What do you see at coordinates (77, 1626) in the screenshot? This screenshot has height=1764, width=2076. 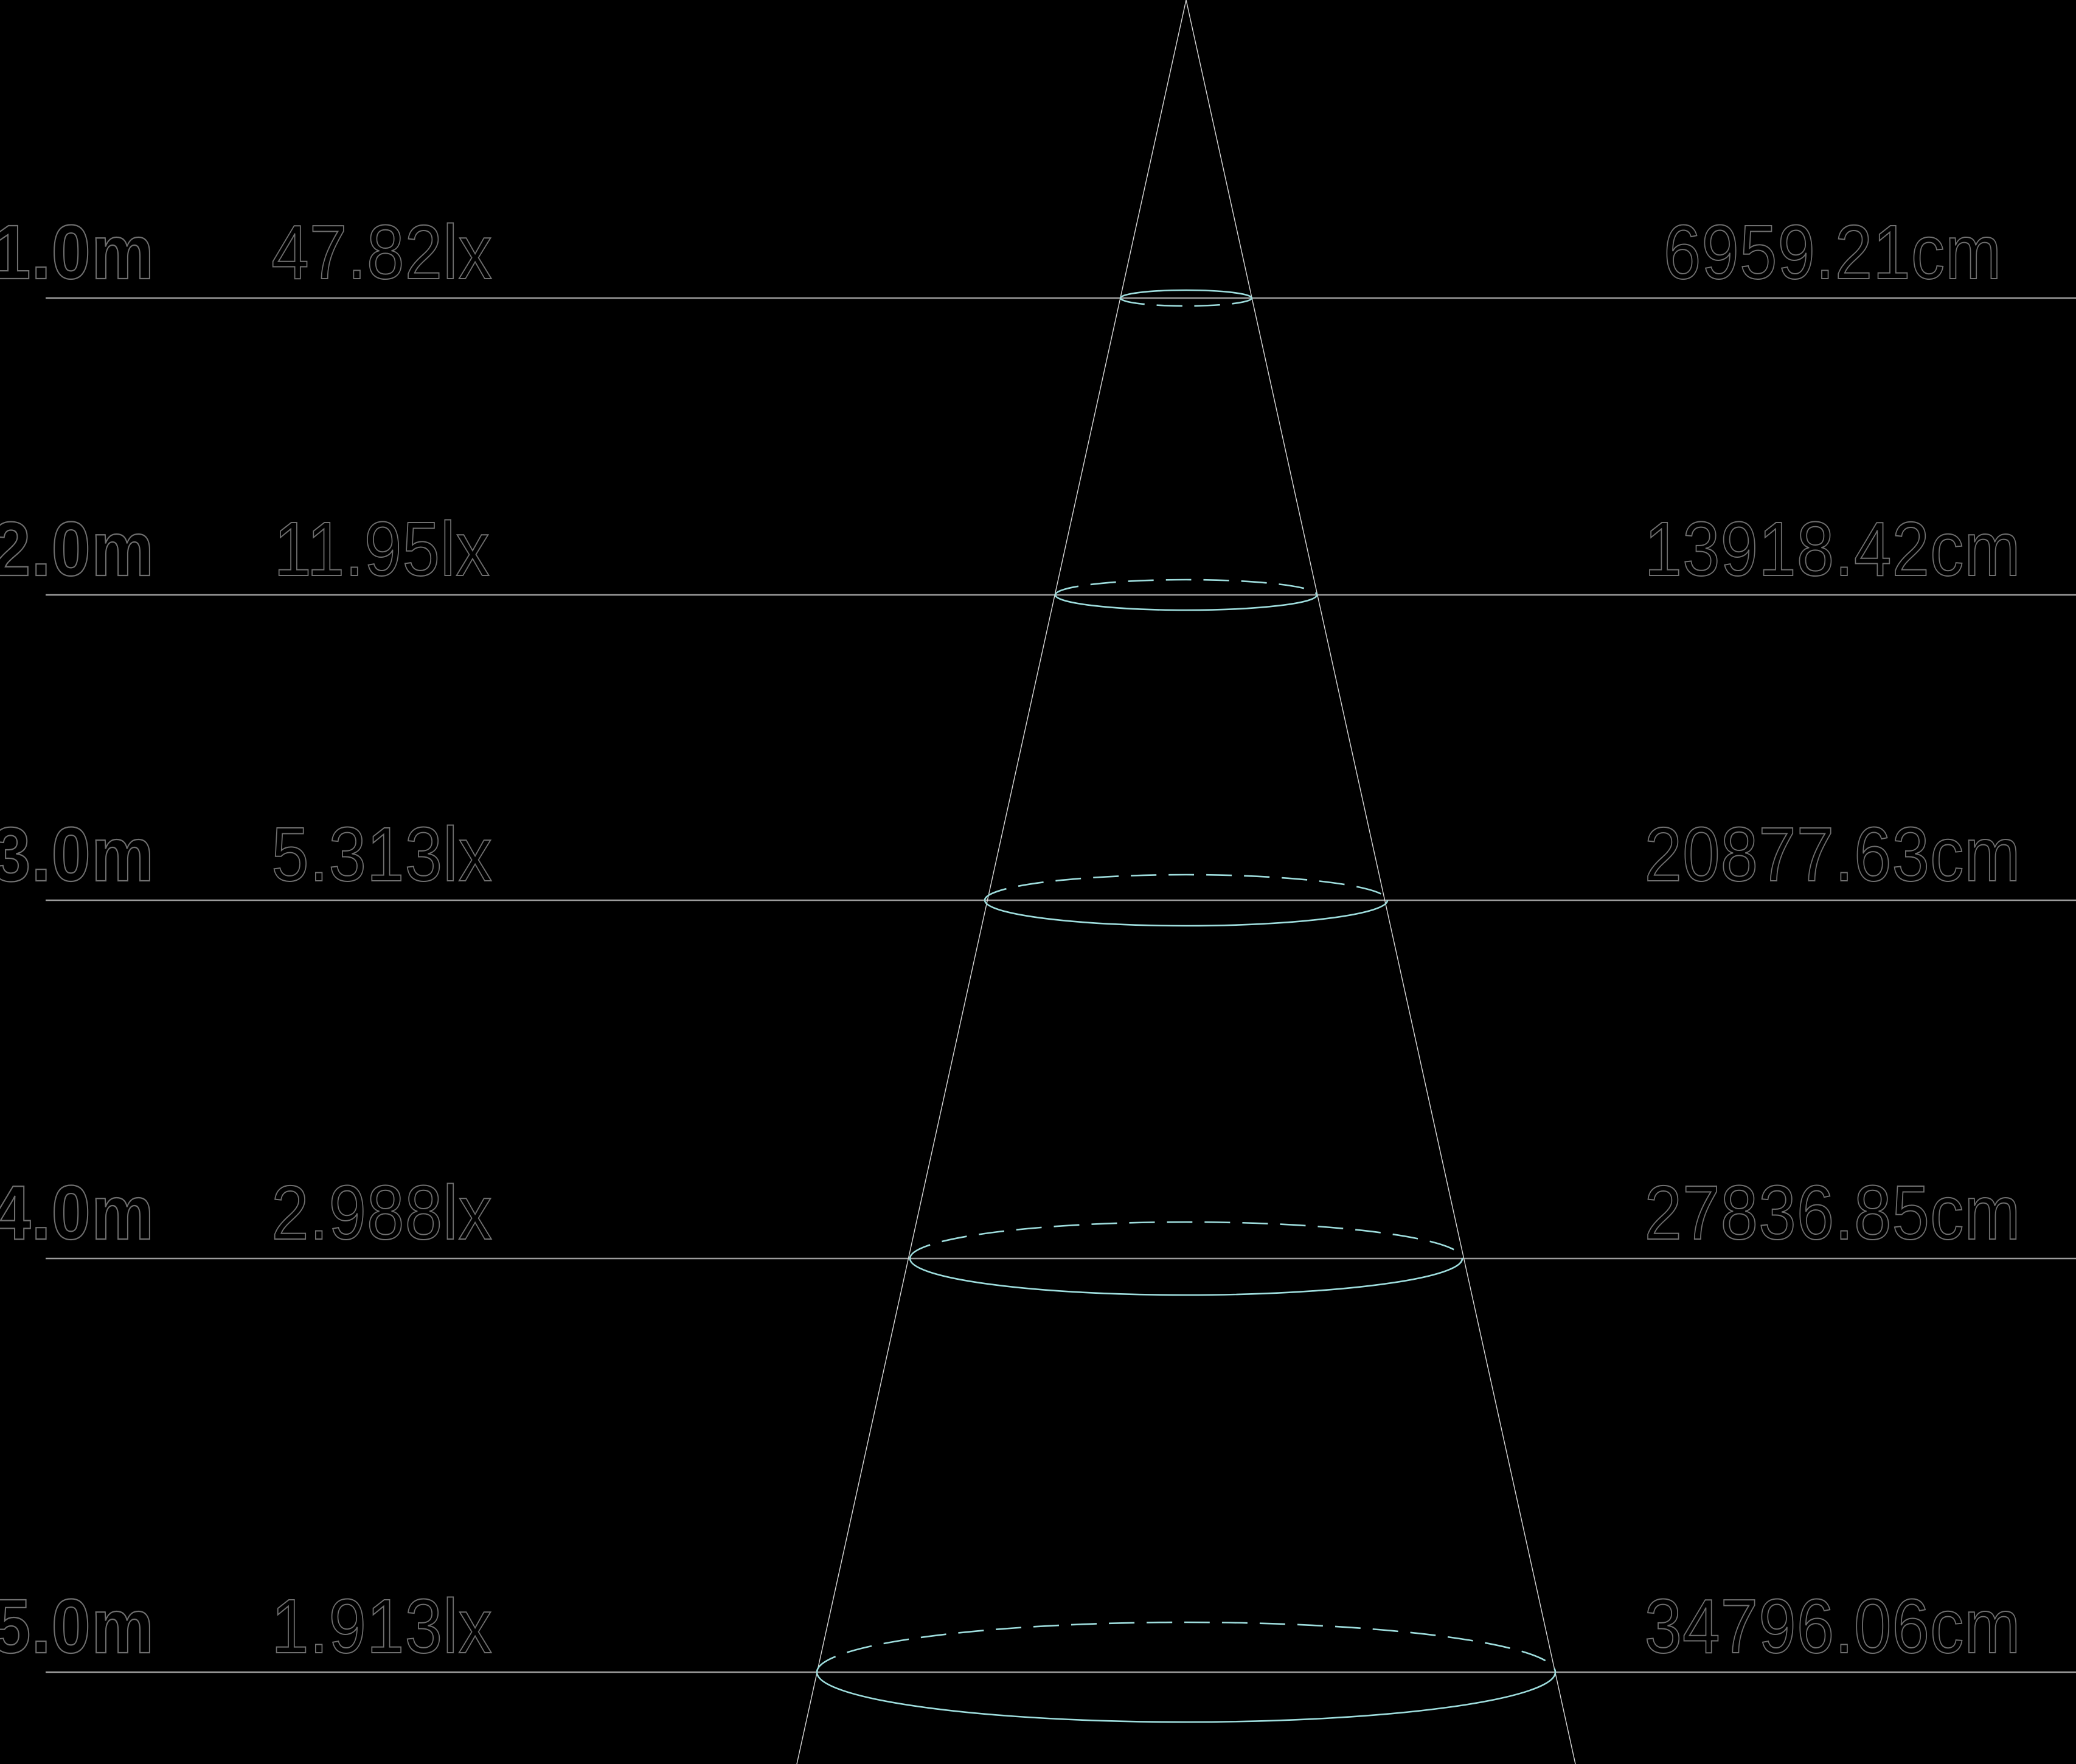 I see `distance-label: 5.0m` at bounding box center [77, 1626].